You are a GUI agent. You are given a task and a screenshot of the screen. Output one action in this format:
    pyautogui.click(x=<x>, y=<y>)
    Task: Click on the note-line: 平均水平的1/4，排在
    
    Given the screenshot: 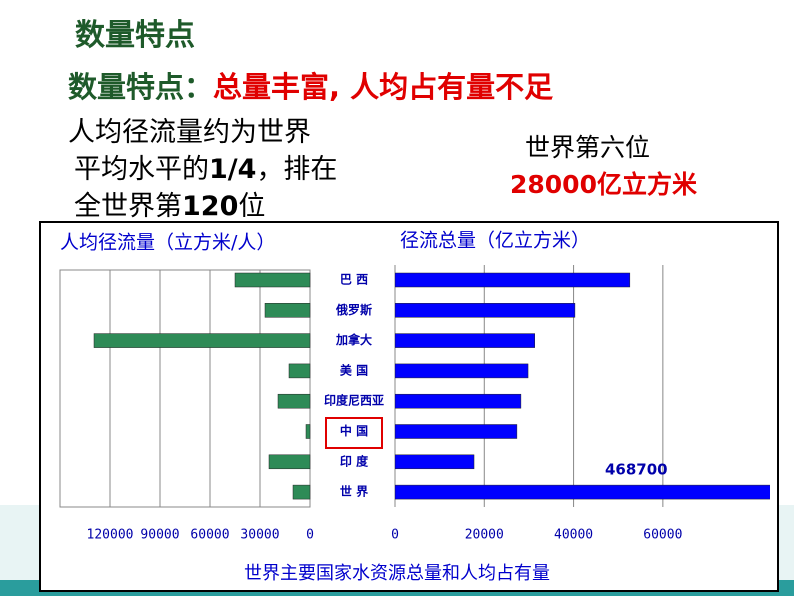 What is the action you would take?
    pyautogui.click(x=202, y=169)
    